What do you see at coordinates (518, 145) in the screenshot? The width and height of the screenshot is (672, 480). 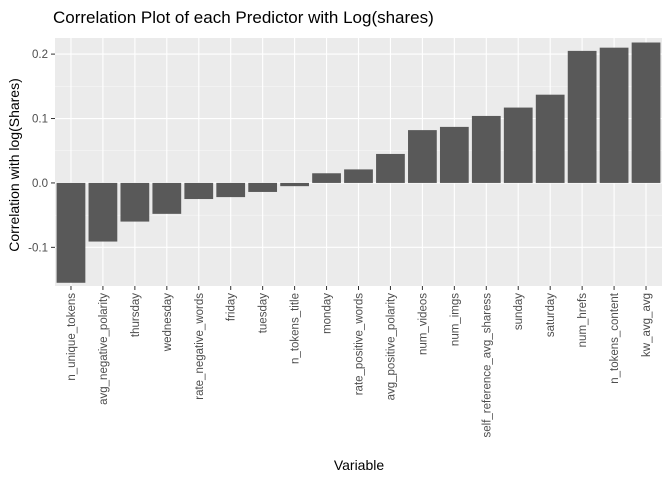 I see `bar-sunday` at bounding box center [518, 145].